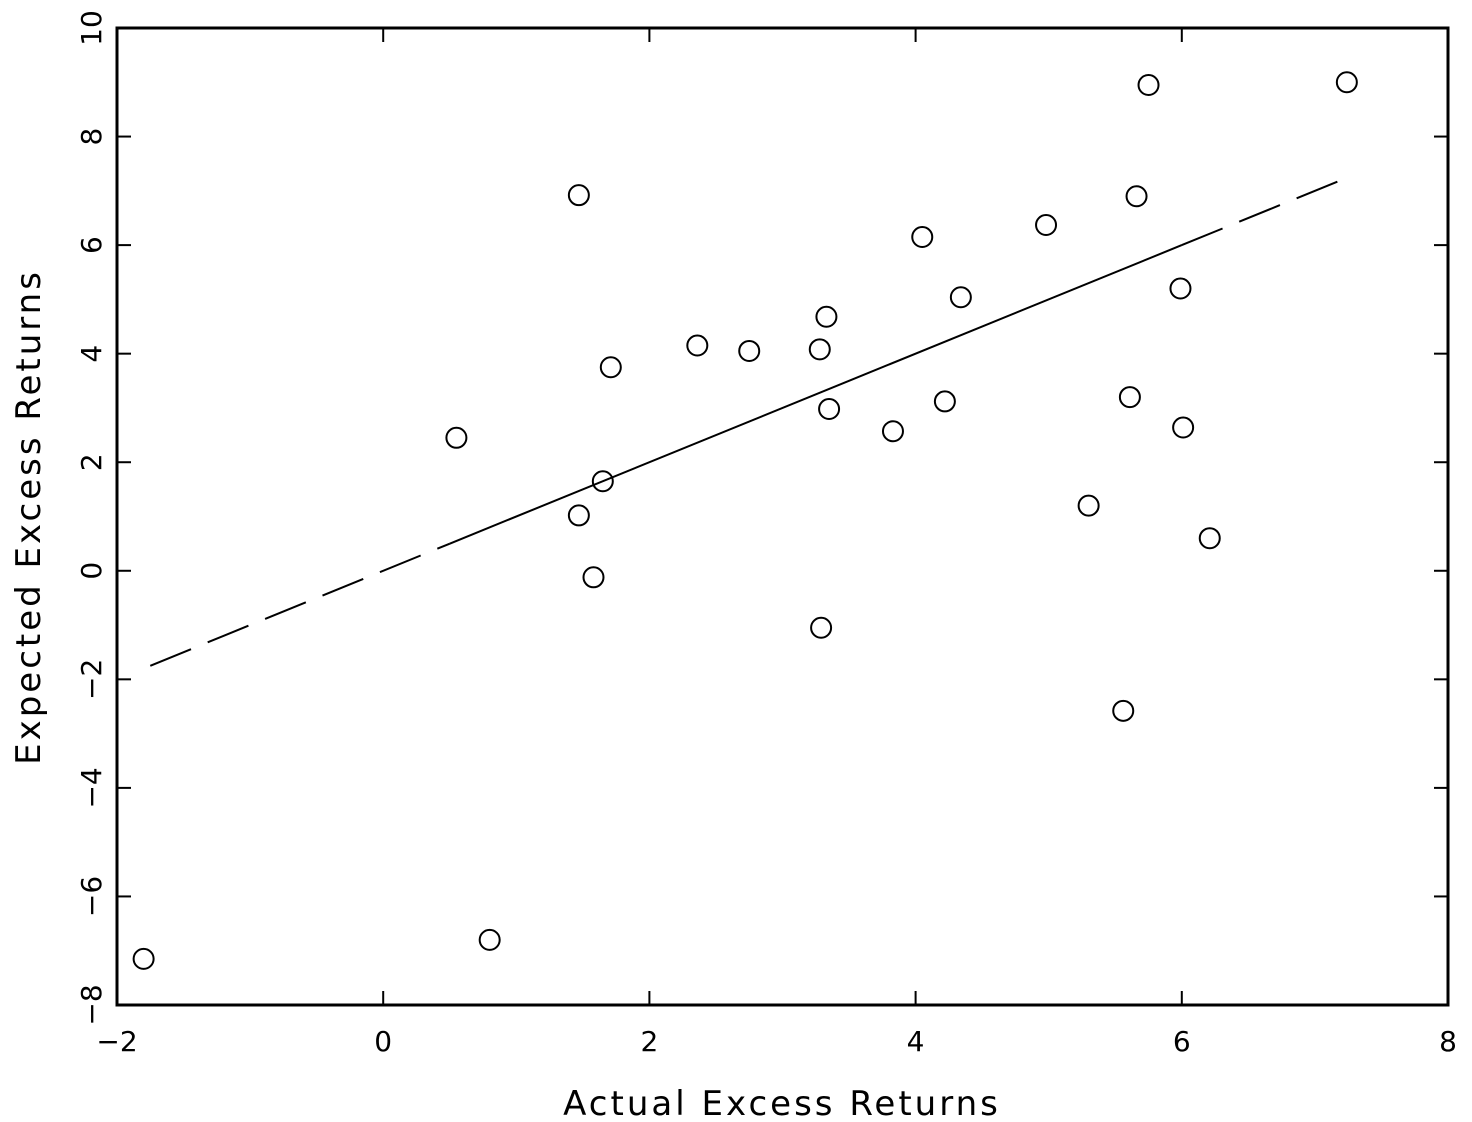 The height and width of the screenshot is (1122, 1472). I want to click on x-tick-label: 0, so click(383, 1041).